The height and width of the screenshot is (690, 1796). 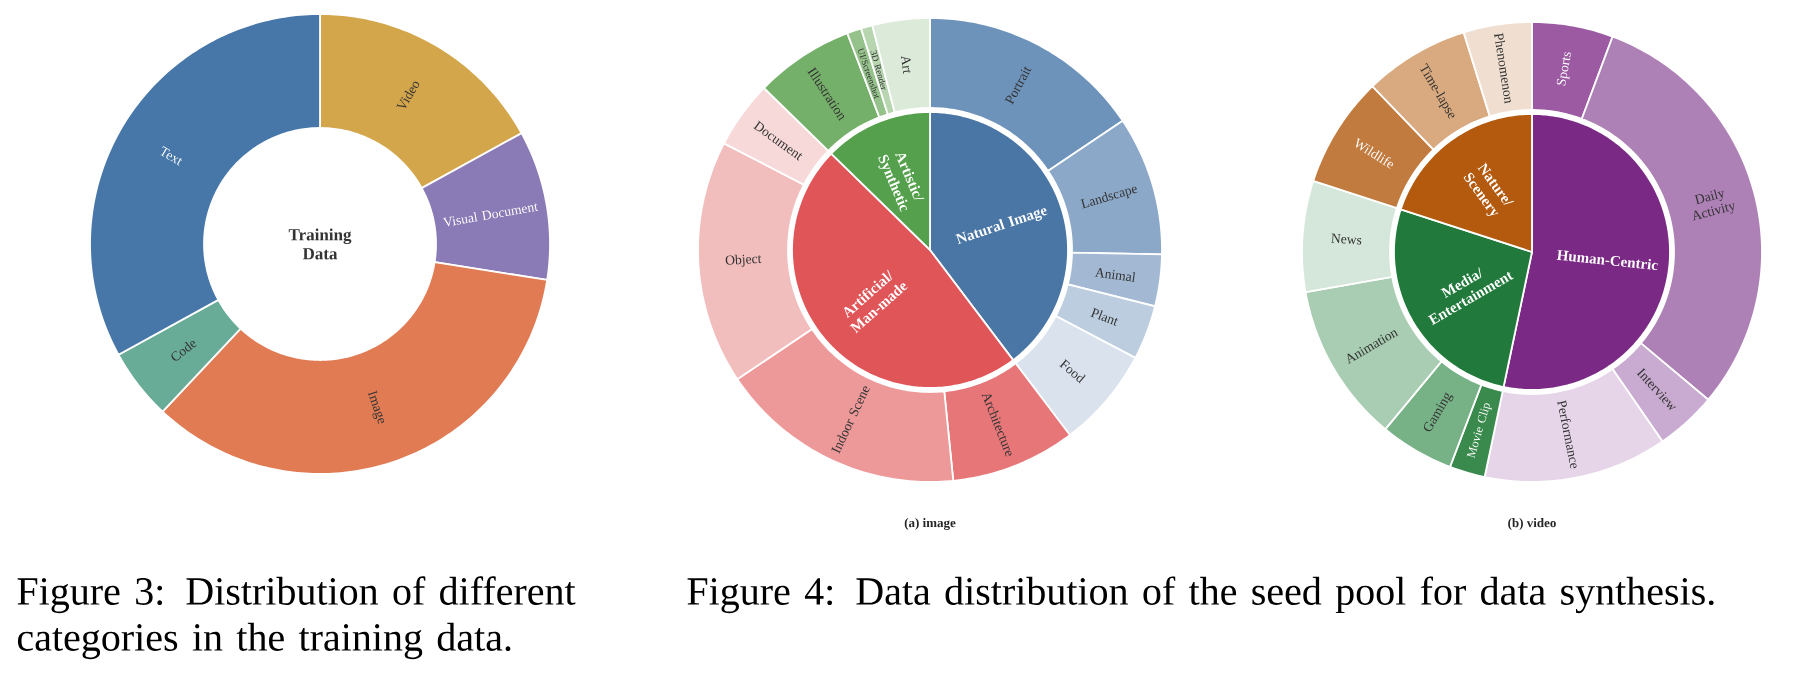 What do you see at coordinates (1200, 595) in the screenshot?
I see `caption: Figure 4: Data distribution of the seed pool for data synthesis.` at bounding box center [1200, 595].